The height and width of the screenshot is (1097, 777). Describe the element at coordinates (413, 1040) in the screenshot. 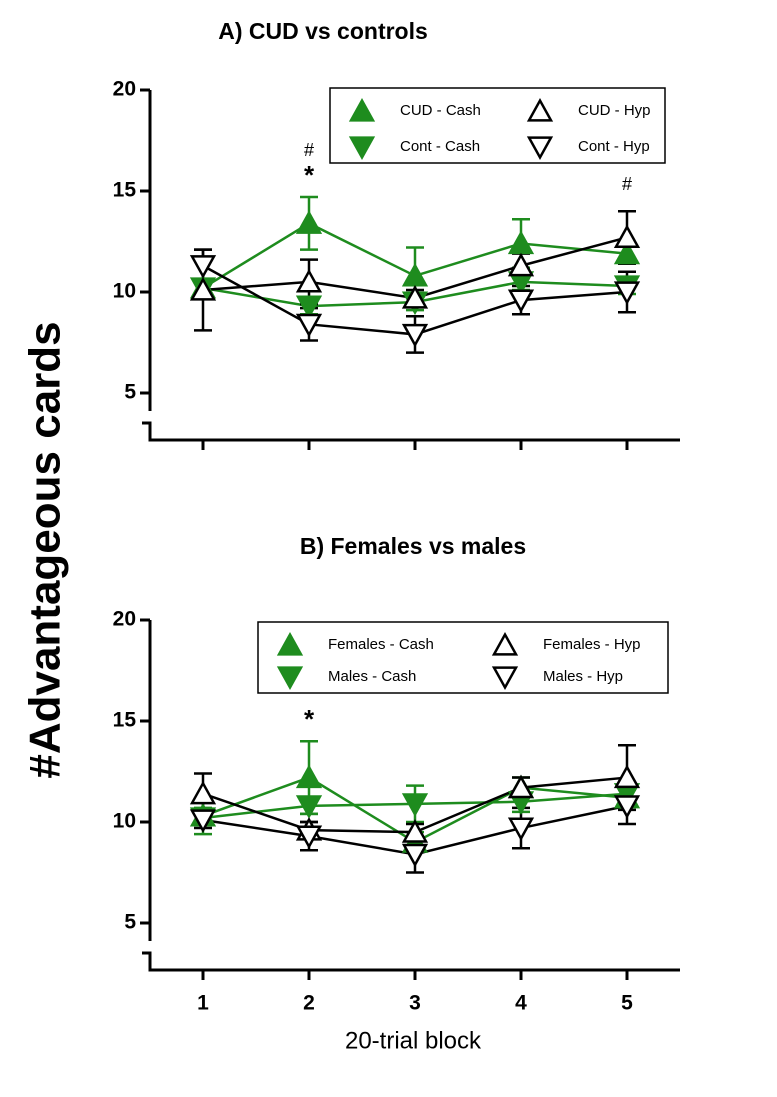

I see `x-axis-label: 20-trial block` at that location.